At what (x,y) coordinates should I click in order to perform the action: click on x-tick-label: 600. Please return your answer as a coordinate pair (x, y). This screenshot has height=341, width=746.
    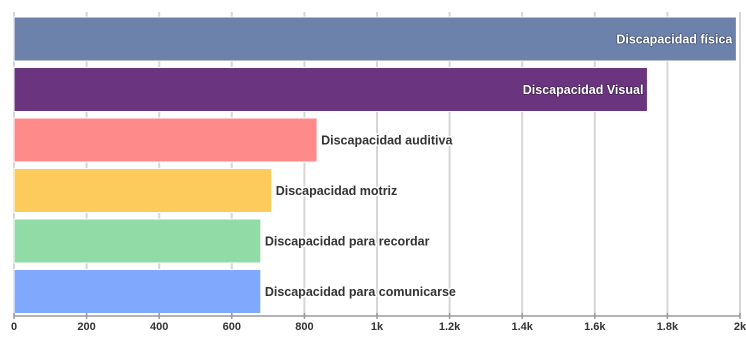
    Looking at the image, I should click on (232, 327).